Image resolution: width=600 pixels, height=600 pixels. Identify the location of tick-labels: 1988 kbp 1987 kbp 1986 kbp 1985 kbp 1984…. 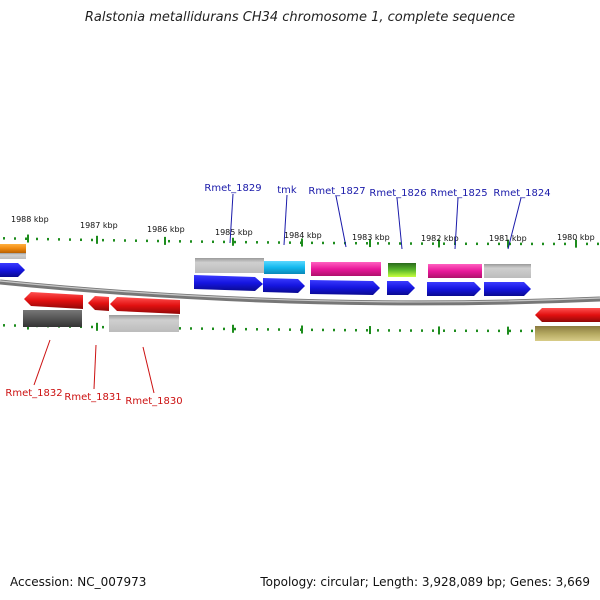
(303, 229).